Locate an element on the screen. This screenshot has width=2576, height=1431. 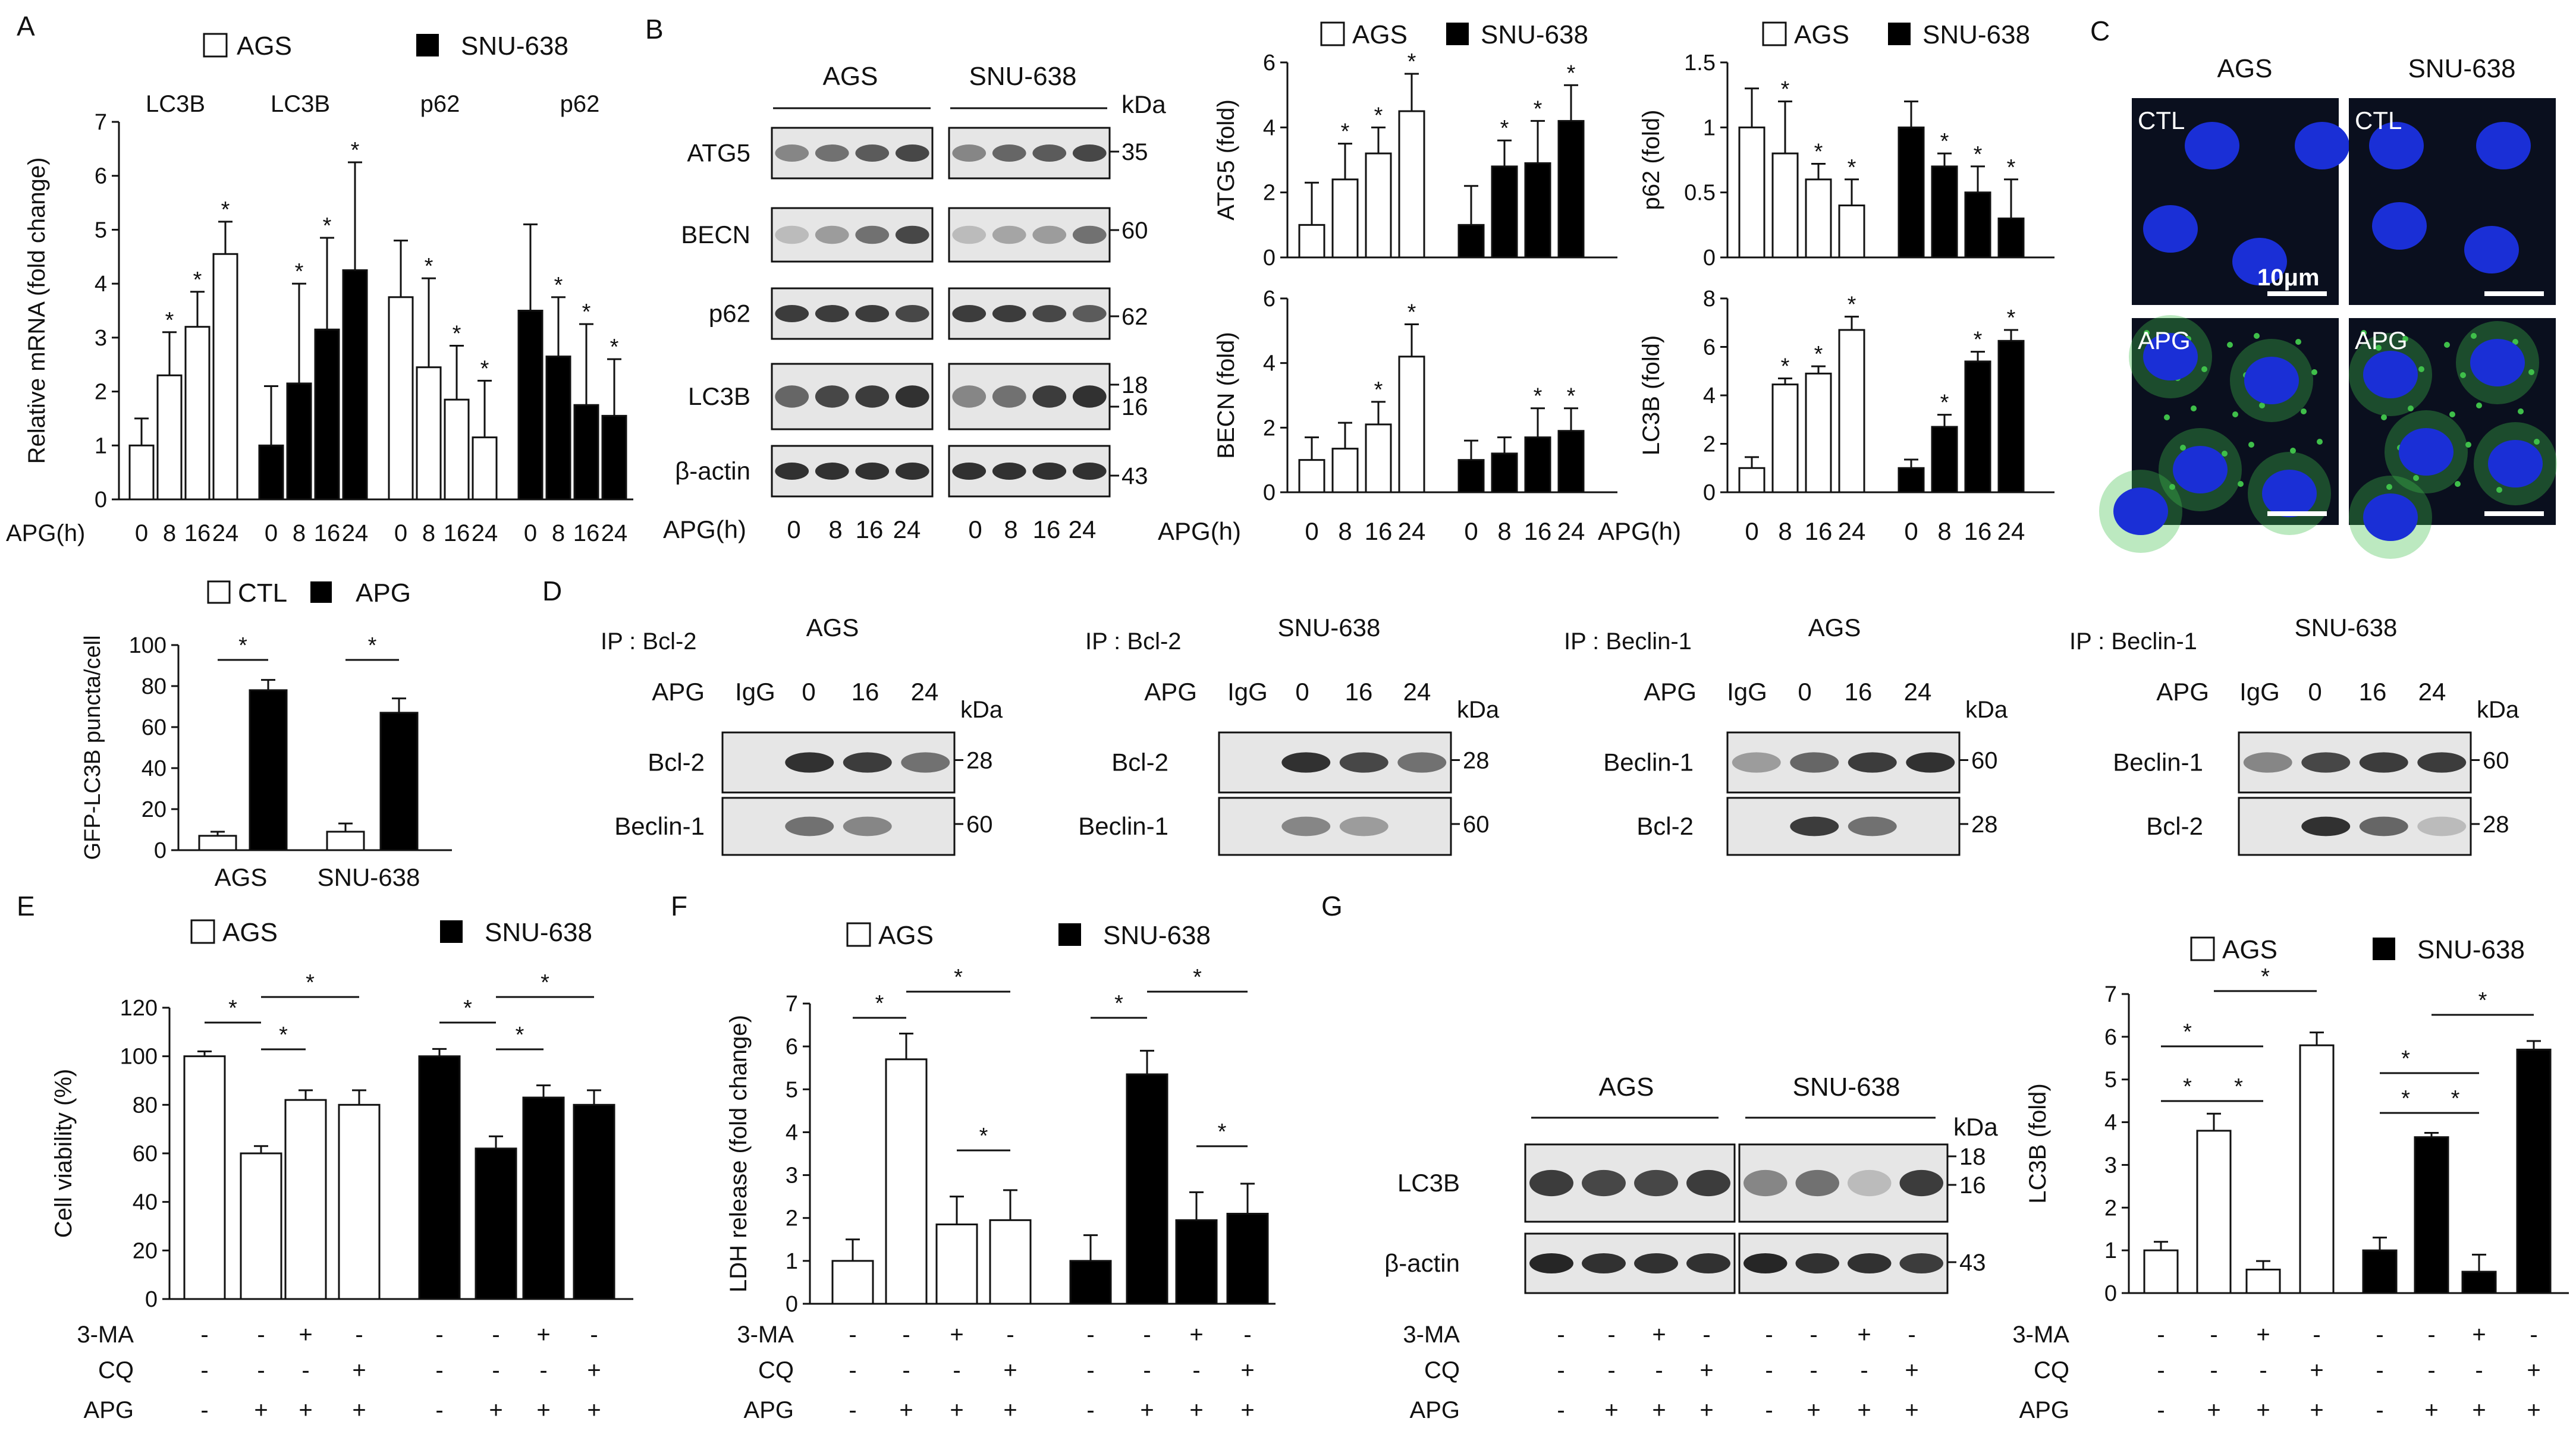
y-tick-label: 7 is located at coordinates (792, 1004).